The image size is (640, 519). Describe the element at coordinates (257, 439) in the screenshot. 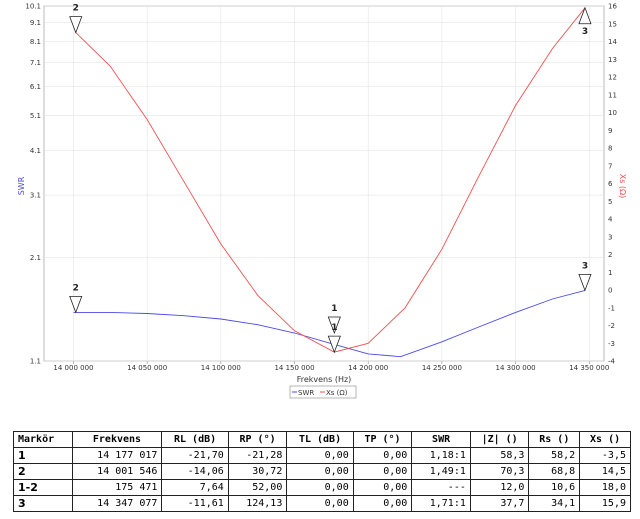

I see `col-header: RP (°)` at that location.